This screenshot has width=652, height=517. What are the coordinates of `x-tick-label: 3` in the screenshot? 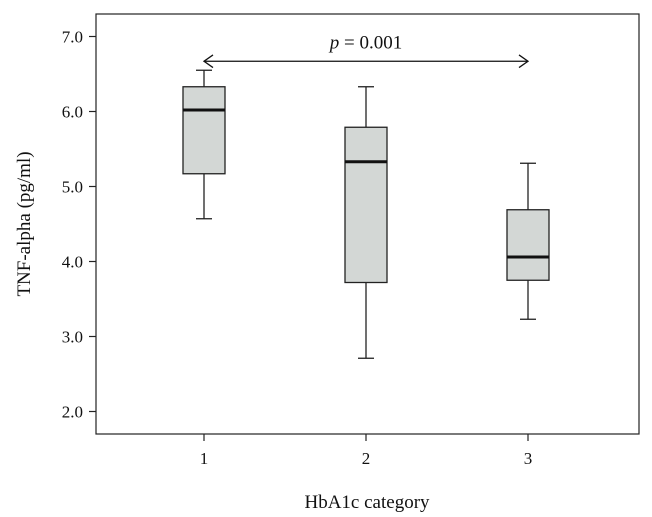 It's located at (528, 458).